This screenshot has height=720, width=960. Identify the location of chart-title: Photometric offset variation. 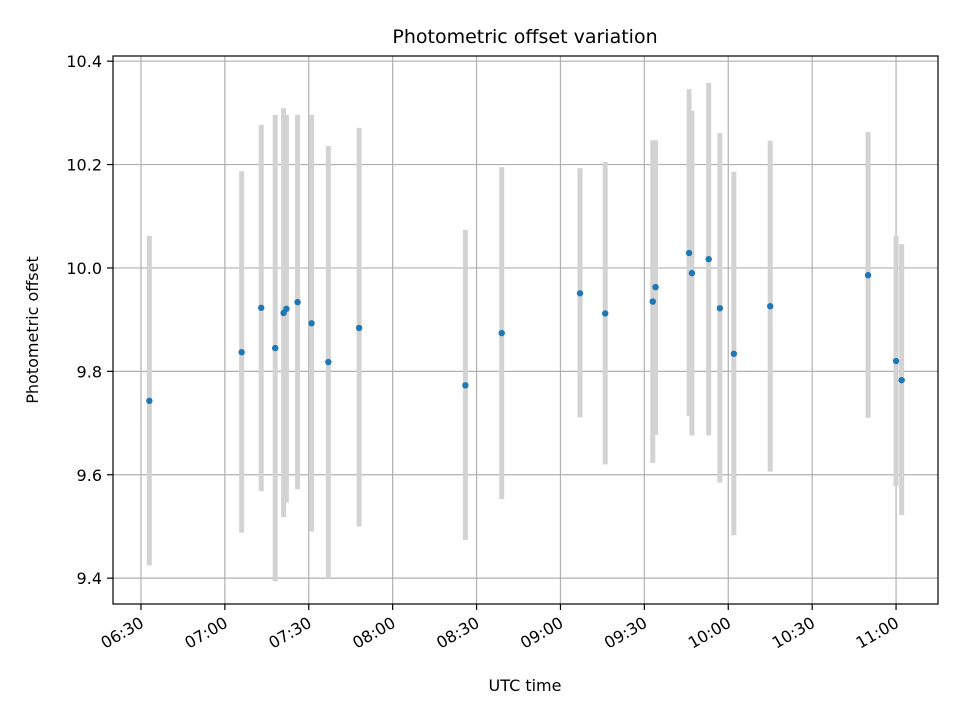
(524, 37).